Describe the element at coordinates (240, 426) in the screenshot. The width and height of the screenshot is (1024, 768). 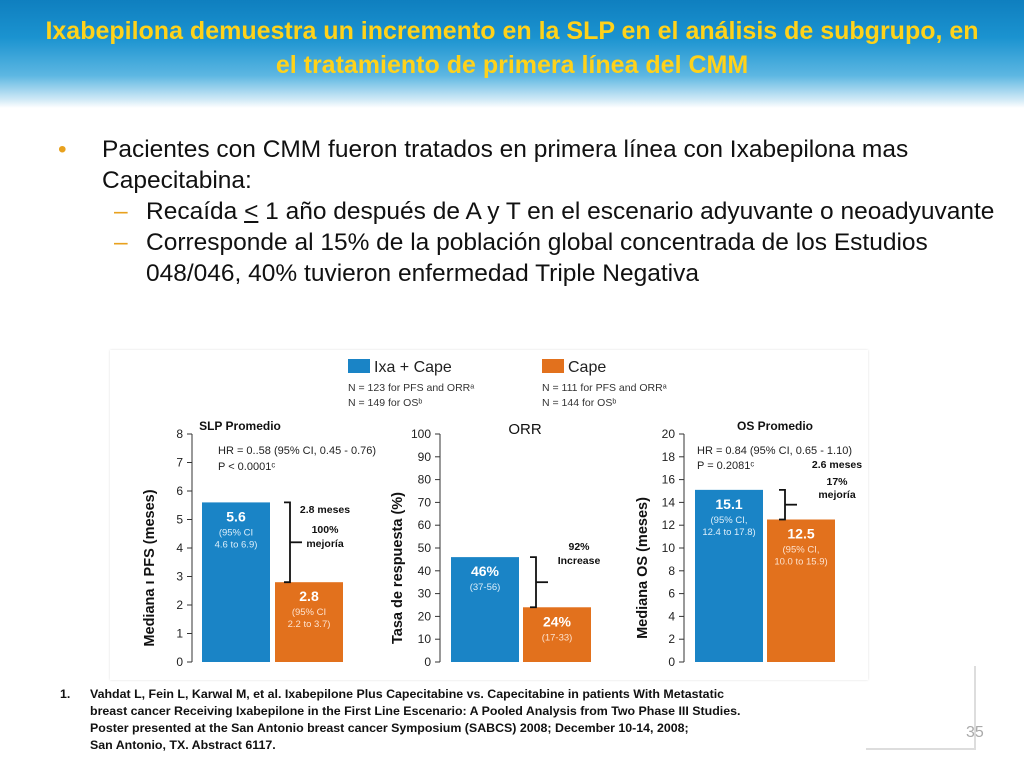
I see `chart-title: SLP Promedio` at that location.